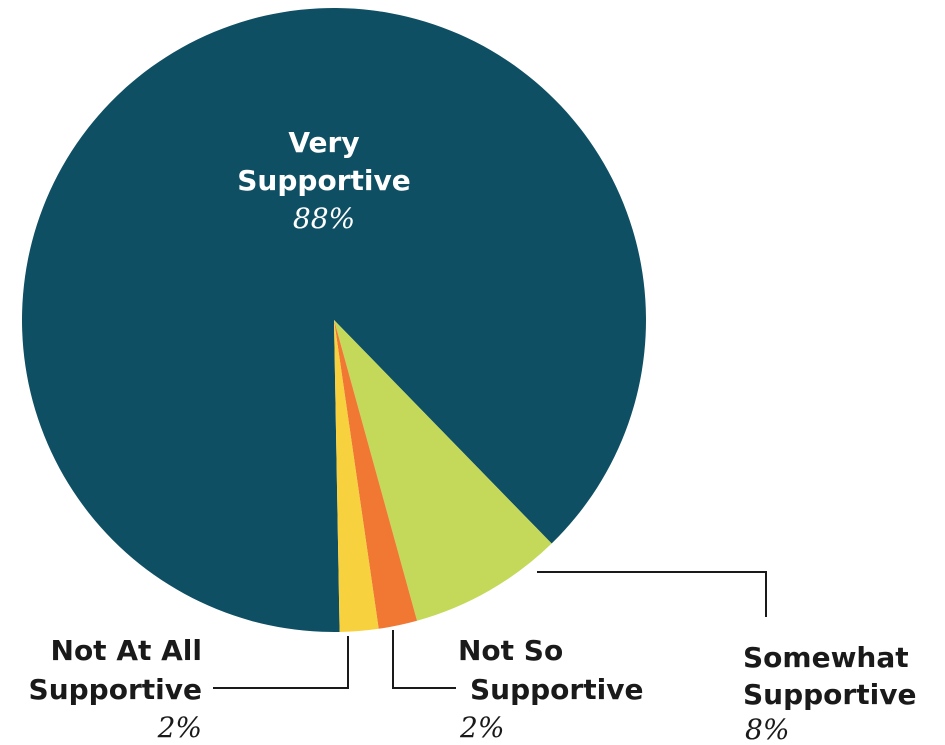 The height and width of the screenshot is (745, 945). I want to click on slice-value-not-at-all-supportive: 2%, so click(179, 727).